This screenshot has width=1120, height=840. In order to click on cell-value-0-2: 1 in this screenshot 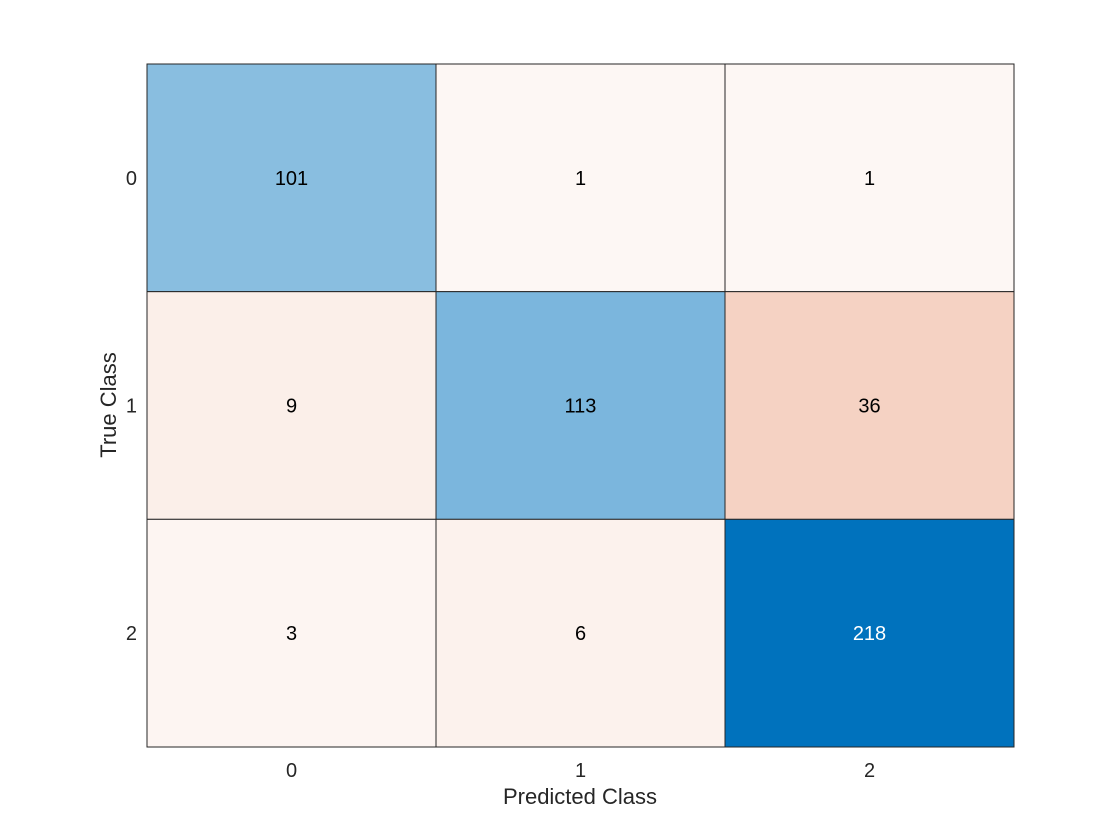, I will do `click(869, 179)`.